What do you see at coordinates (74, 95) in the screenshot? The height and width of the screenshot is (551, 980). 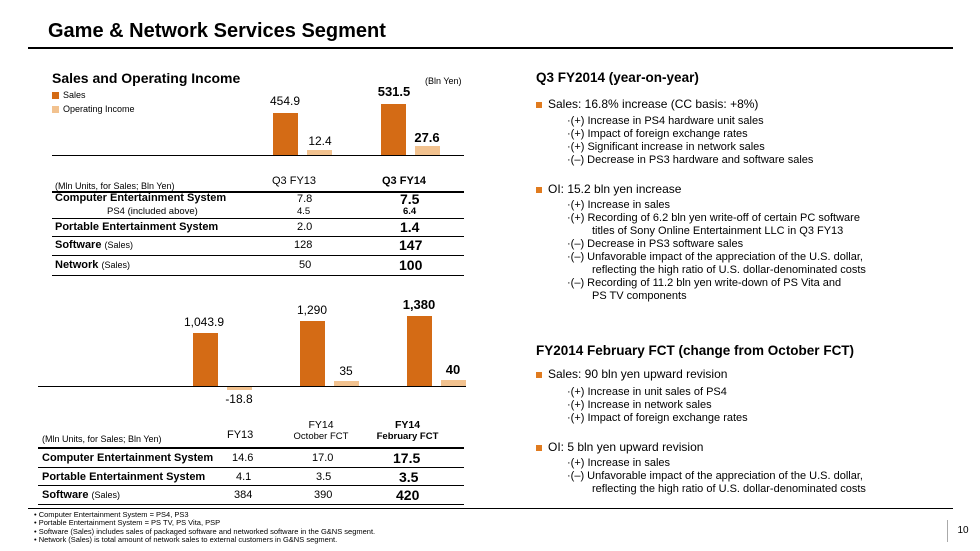 I see `legend-sales-label: Sales` at bounding box center [74, 95].